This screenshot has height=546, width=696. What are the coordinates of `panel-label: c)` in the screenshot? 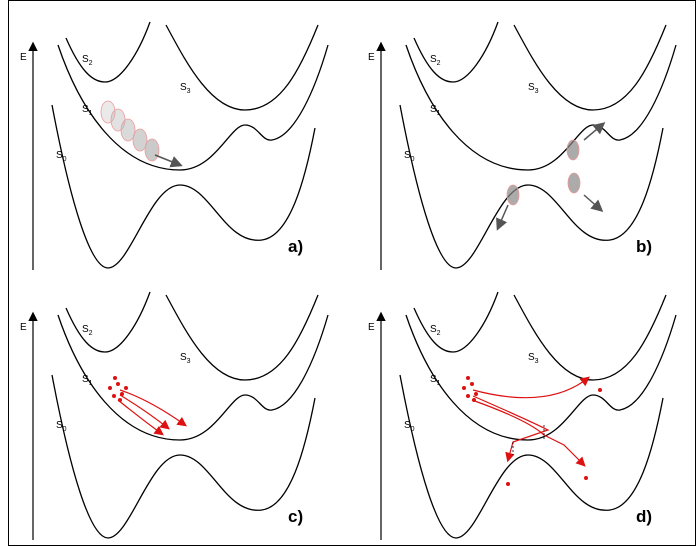 It's located at (295, 516).